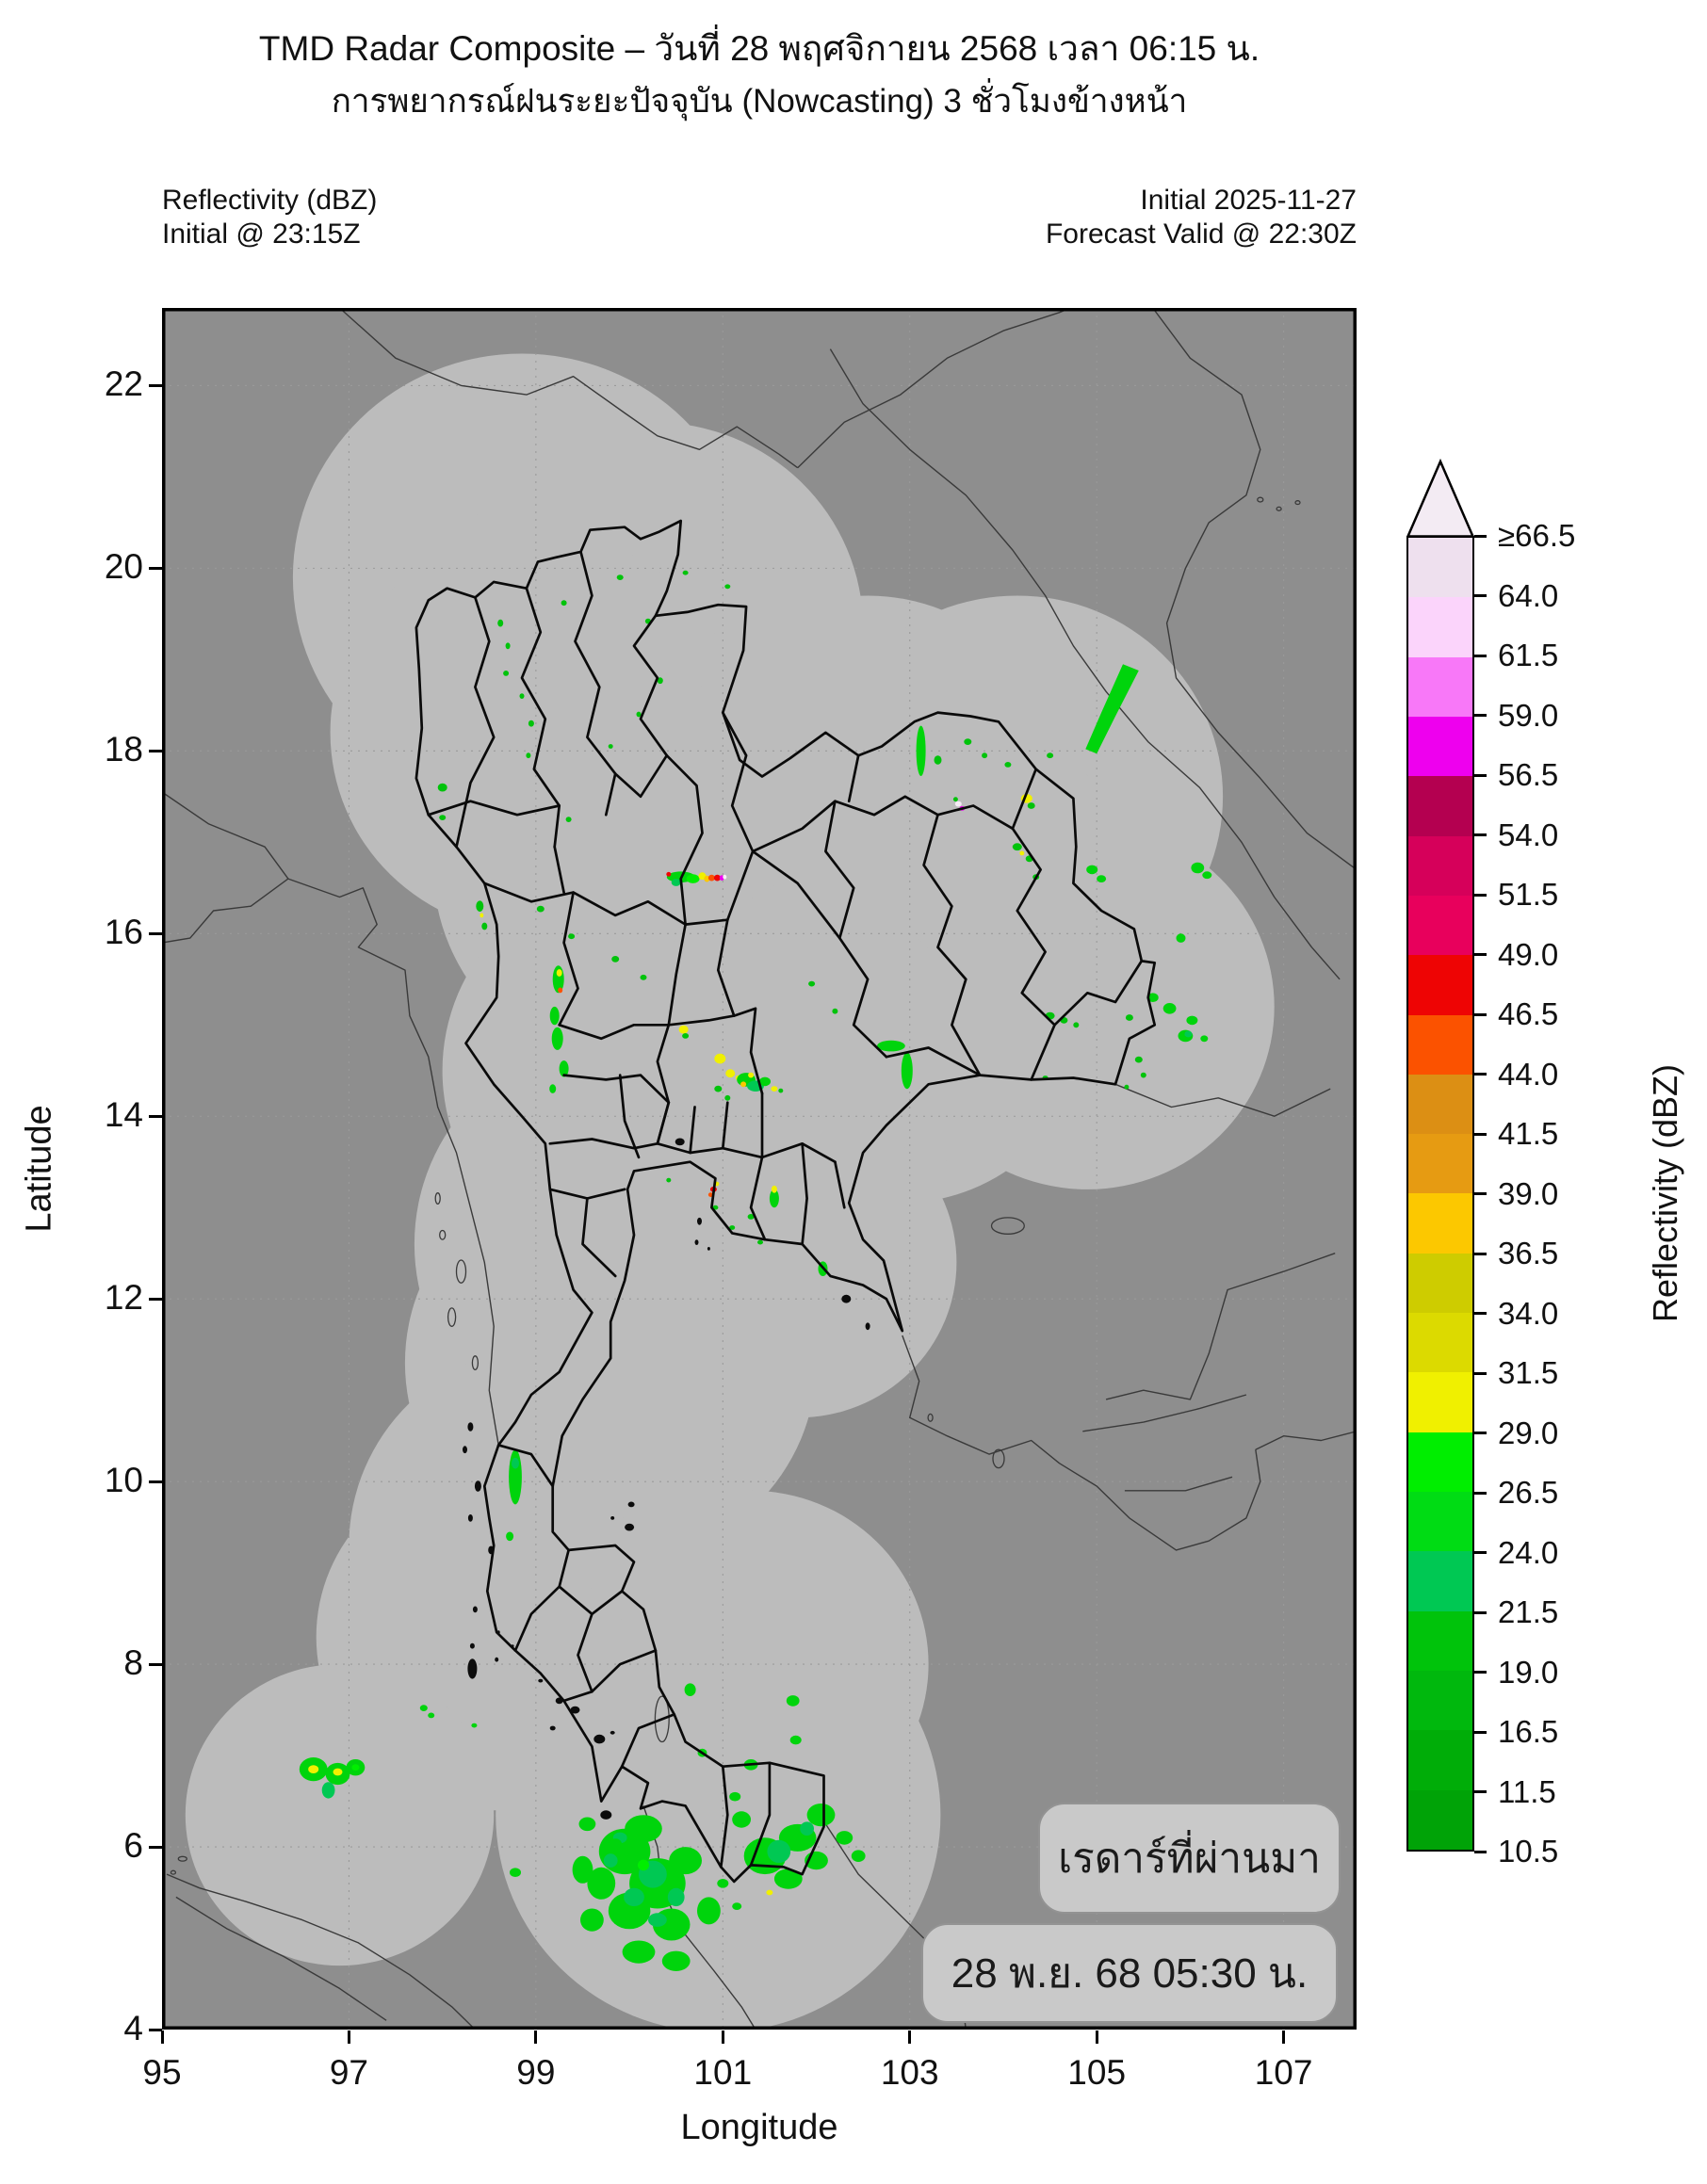 This screenshot has width=1707, height=2184. Describe the element at coordinates (123, 1298) in the screenshot. I see `y-tick-label: 12` at that location.